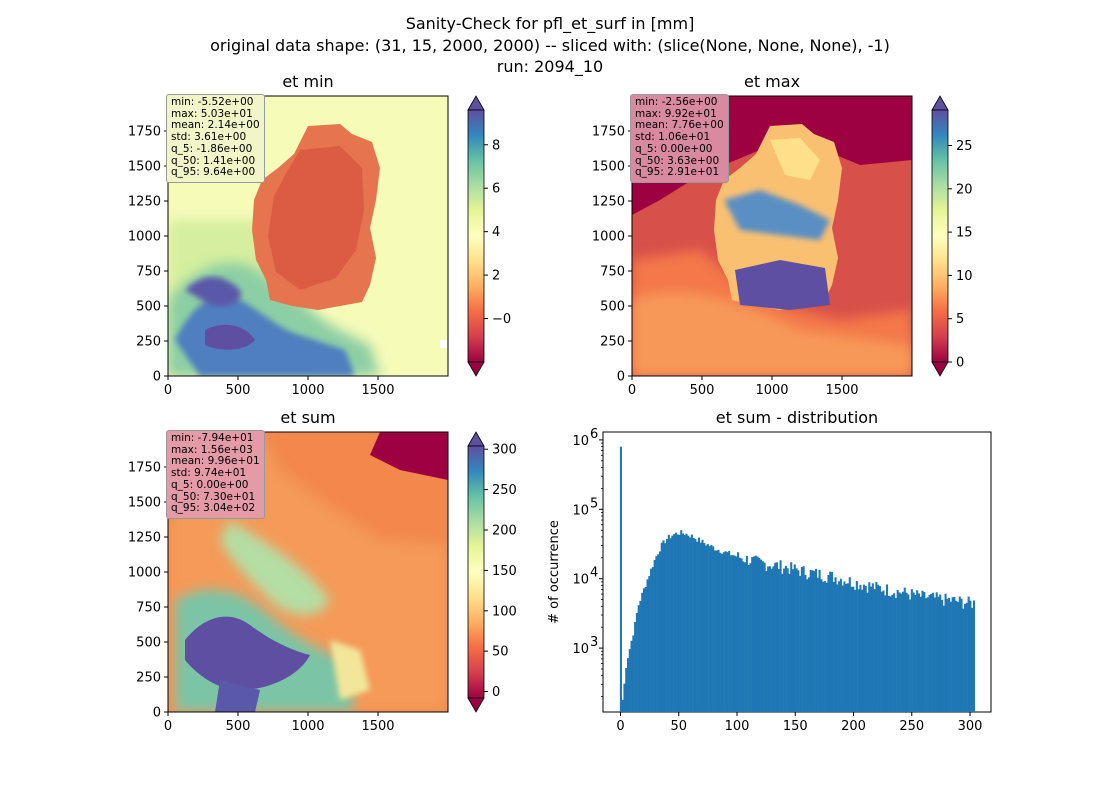 The width and height of the screenshot is (1100, 800). What do you see at coordinates (678, 726) in the screenshot?
I see `x-tick-label: 50` at bounding box center [678, 726].